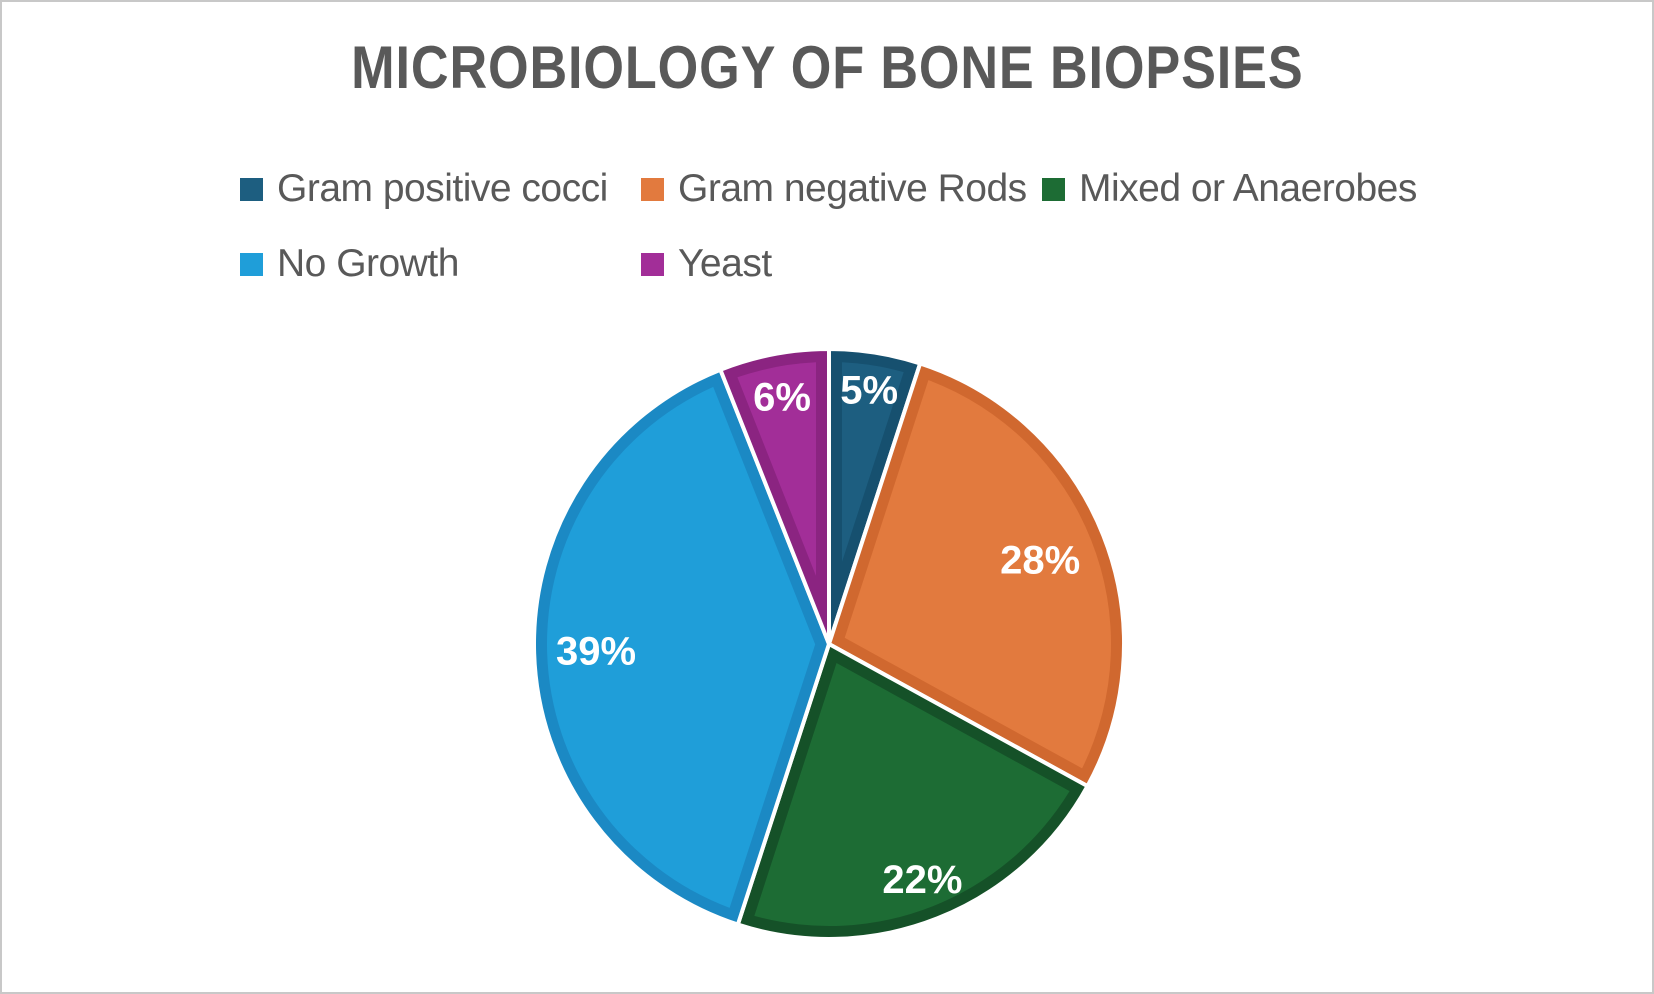  What do you see at coordinates (596, 651) in the screenshot?
I see `pie-slice-label-no-growth: 39%` at bounding box center [596, 651].